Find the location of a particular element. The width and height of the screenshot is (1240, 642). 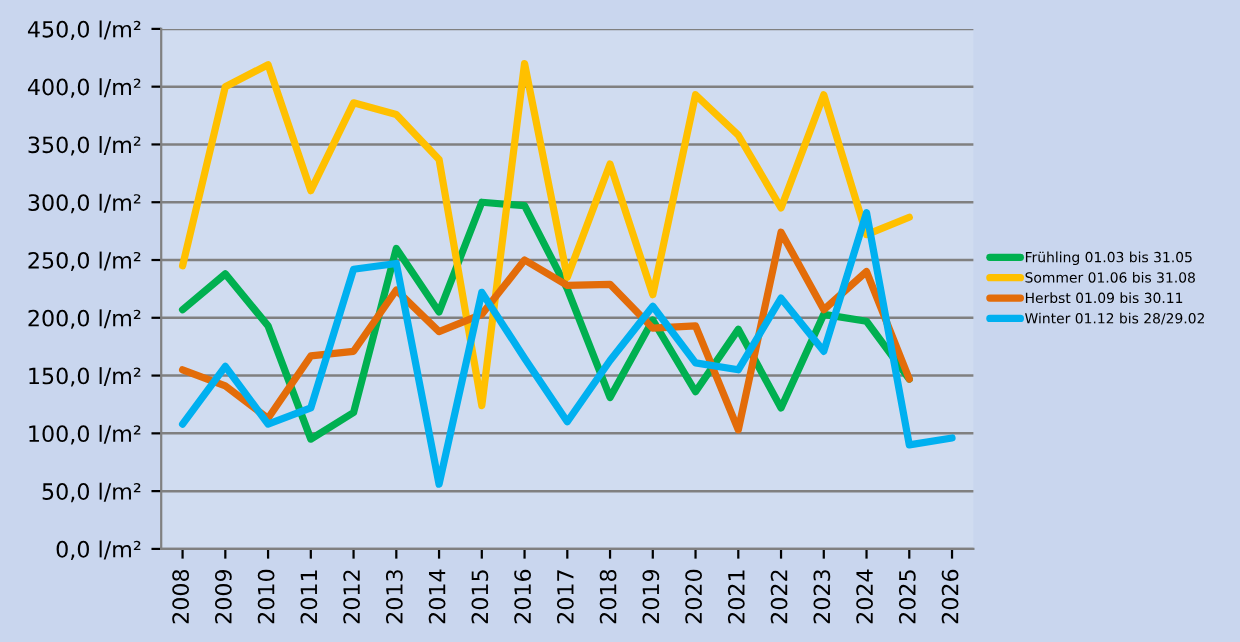

y-tick-label: 300,0 l/m² is located at coordinates (84, 203).